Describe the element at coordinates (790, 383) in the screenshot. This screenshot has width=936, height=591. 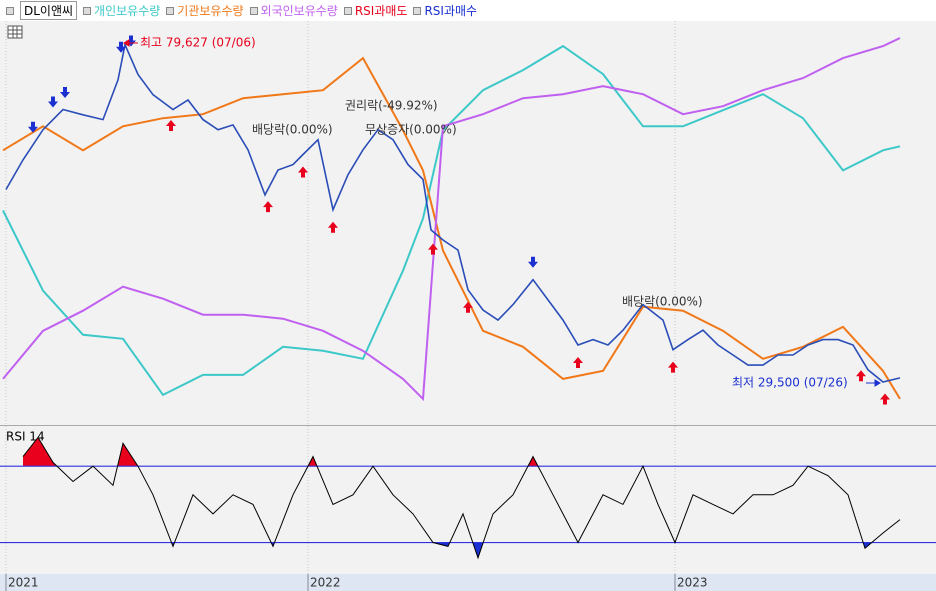
I see `annotation: 최저 29,500 (07/26)` at that location.